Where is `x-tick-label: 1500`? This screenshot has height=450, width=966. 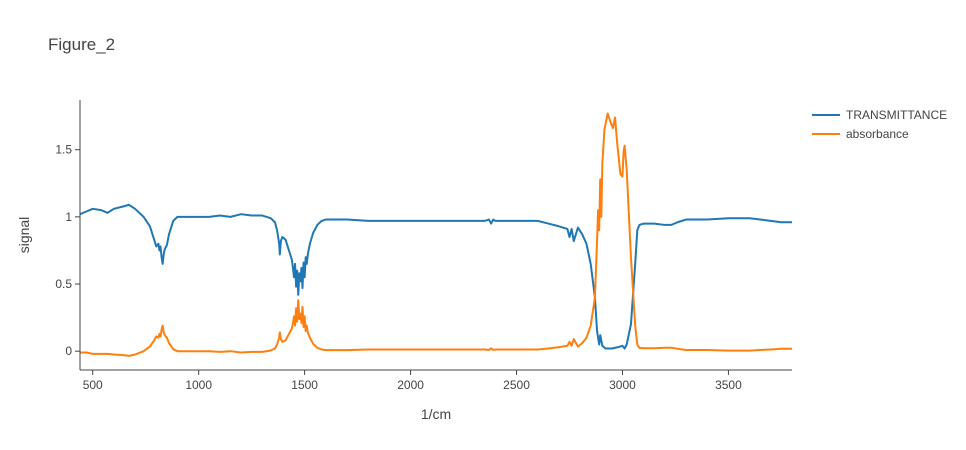
x-tick-label: 1500 is located at coordinates (304, 385).